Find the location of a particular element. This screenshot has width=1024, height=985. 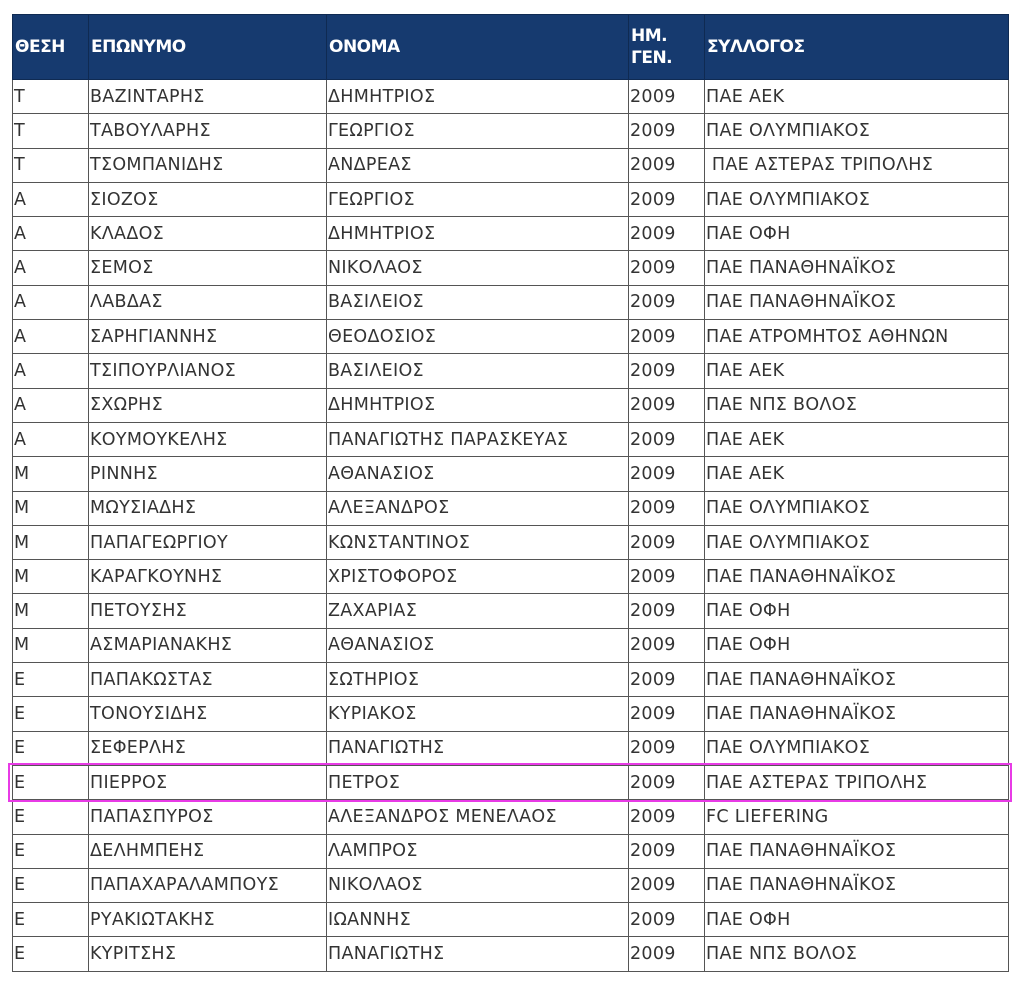

table-row: Τ ΤΑΒΟΥΛΑΡΗΣ ΓΕΩΡΓΙΟΣ 2009 ΠΑΕ ΟΛΥΜΠΙΑΚΟΣ is located at coordinates (510, 131).